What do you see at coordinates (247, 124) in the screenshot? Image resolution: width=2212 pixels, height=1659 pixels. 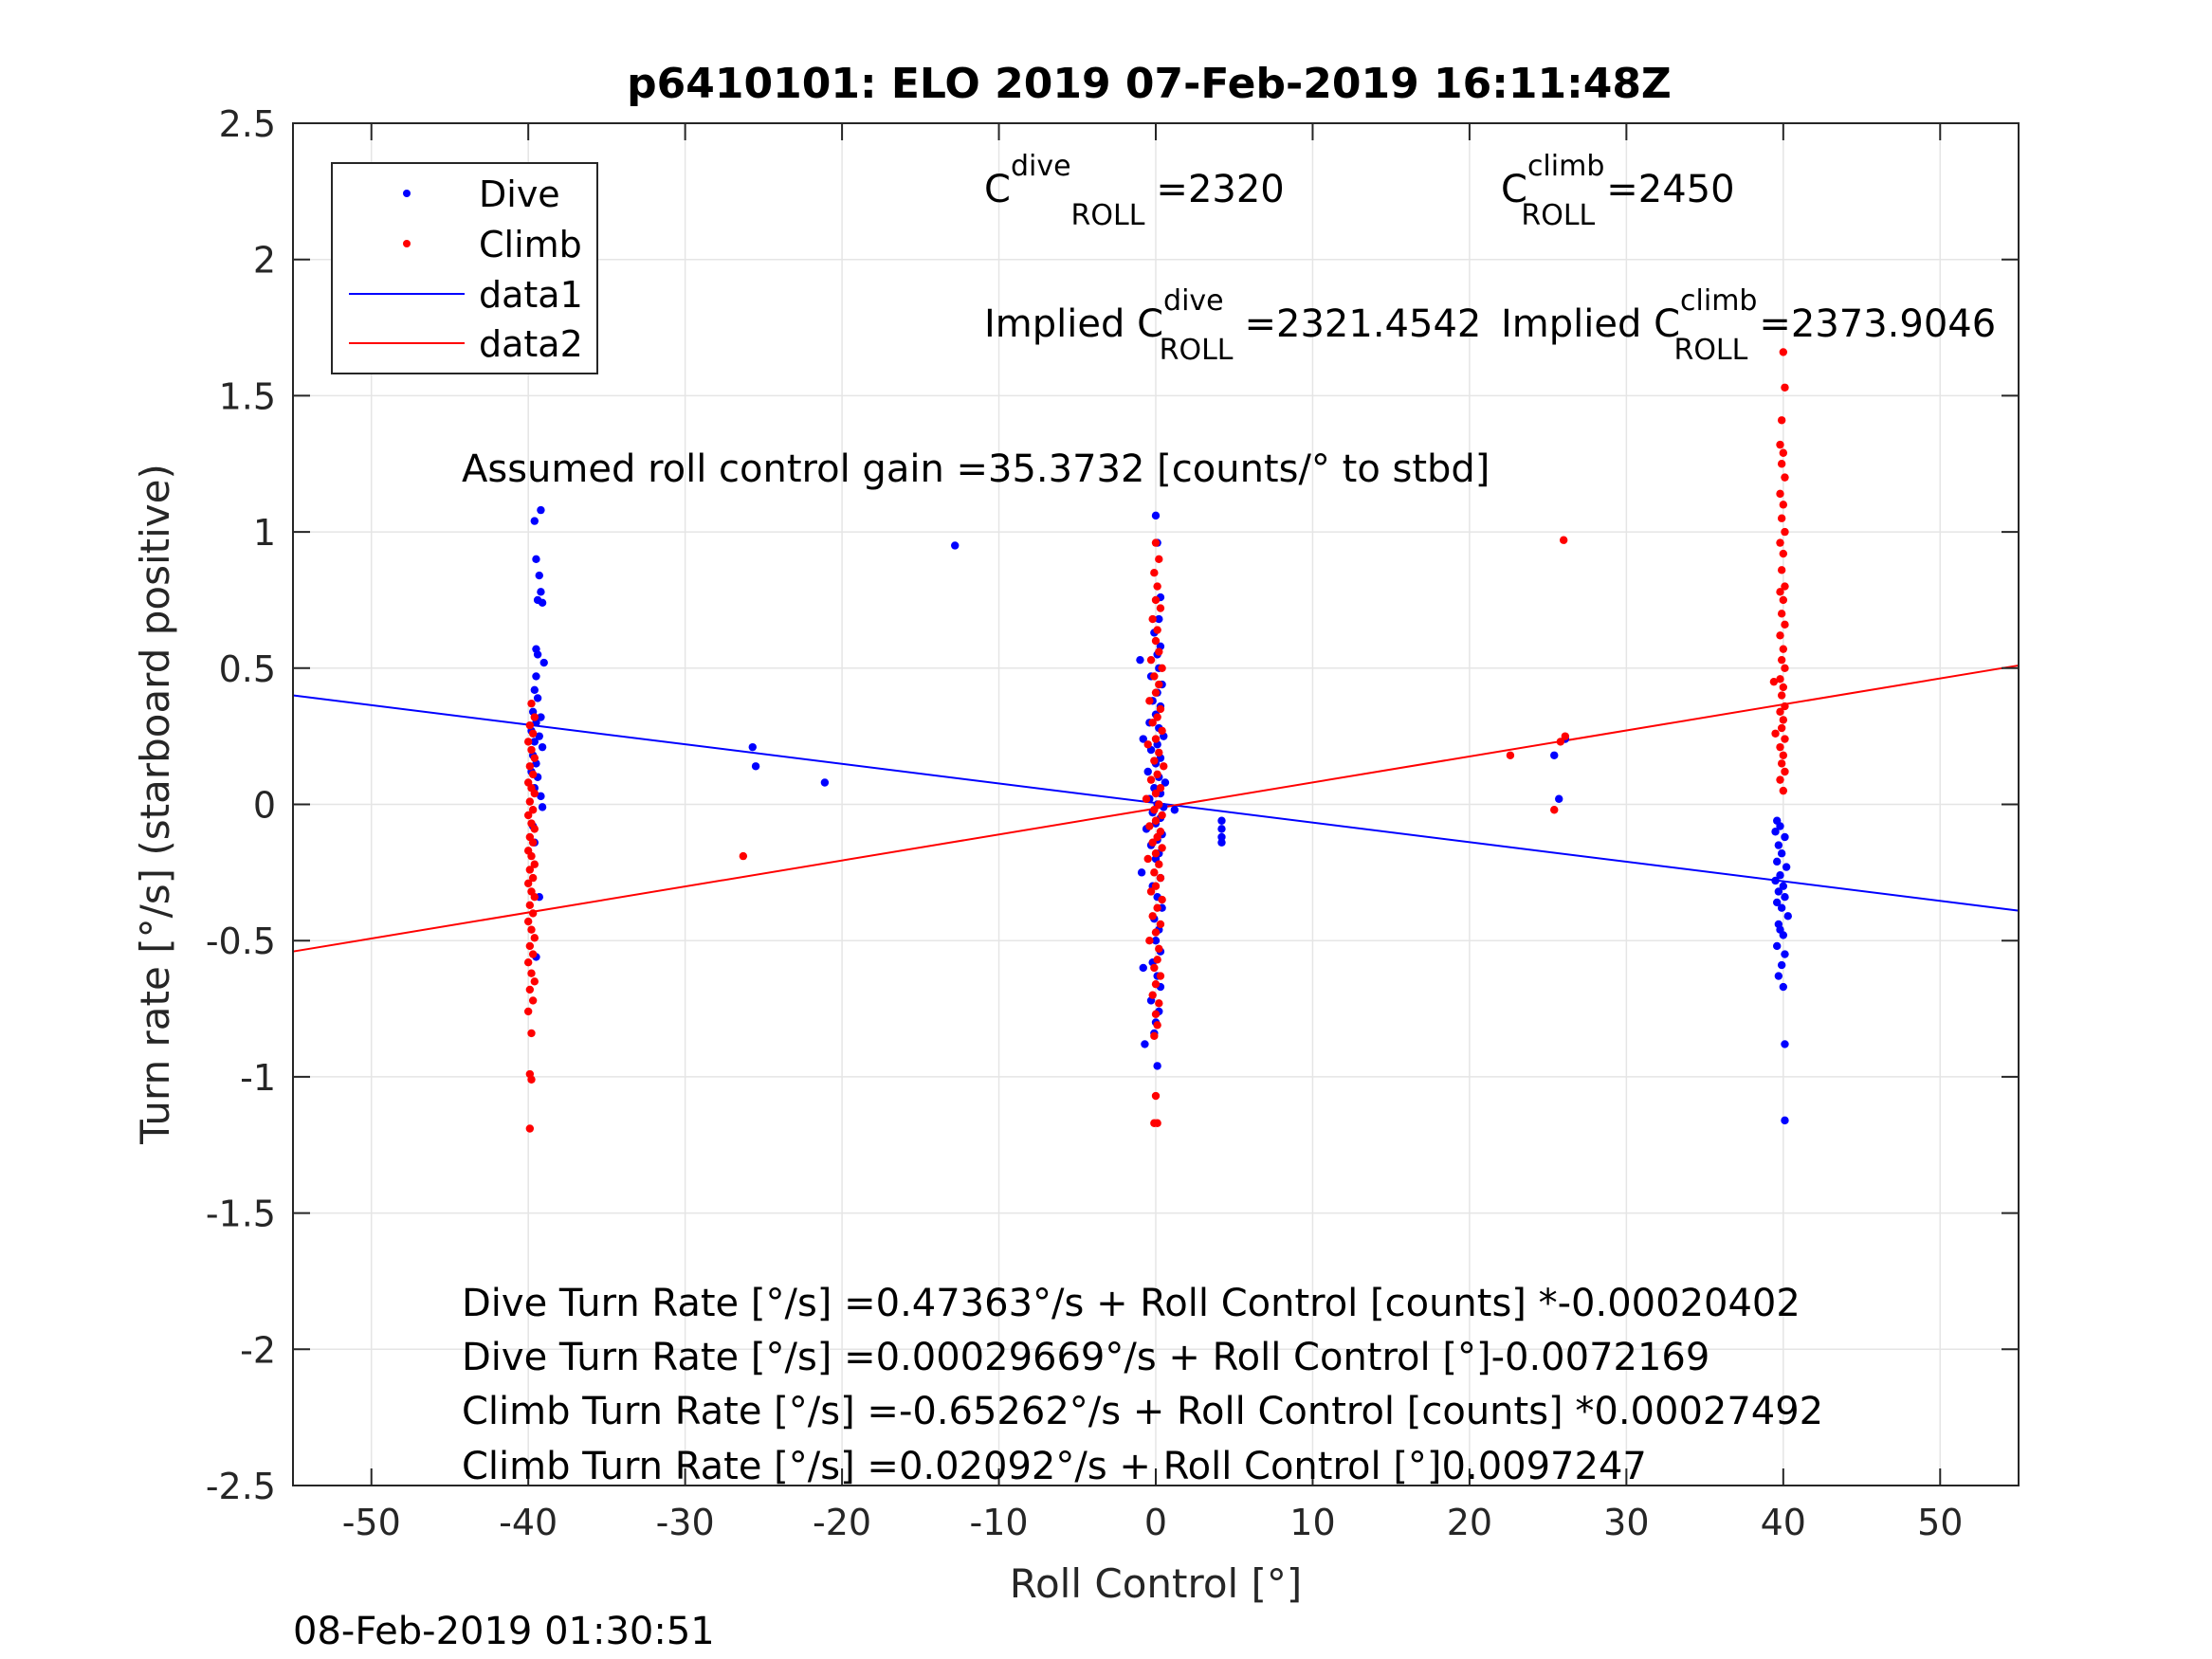 I see `y-tick-label: 2.5` at bounding box center [247, 124].